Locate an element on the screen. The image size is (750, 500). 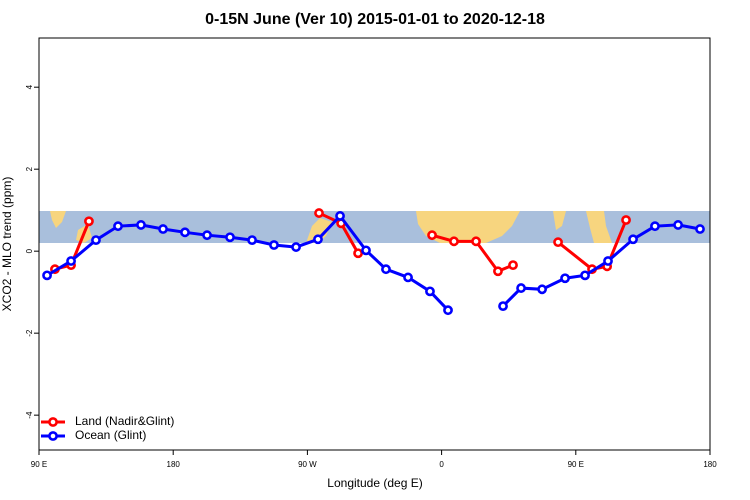
y-tick-label: -4 is located at coordinates (29, 415).